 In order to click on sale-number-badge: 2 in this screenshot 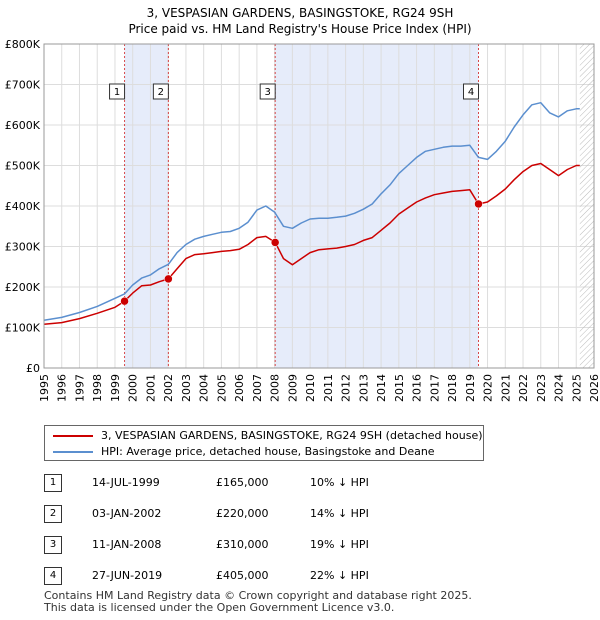, I will do `click(53, 514)`.